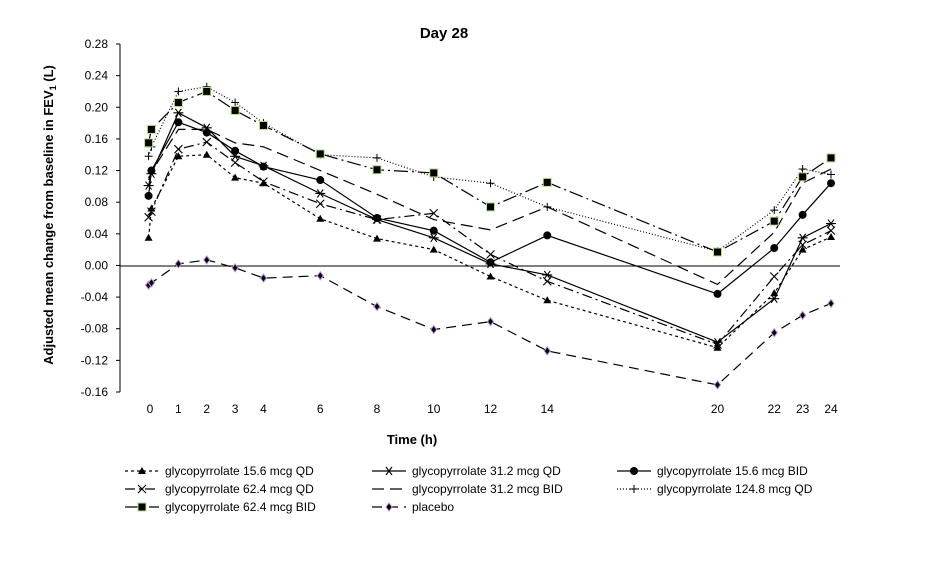 The width and height of the screenshot is (928, 574). Describe the element at coordinates (95, 329) in the screenshot. I see `y-tick-label: -0.08` at that location.